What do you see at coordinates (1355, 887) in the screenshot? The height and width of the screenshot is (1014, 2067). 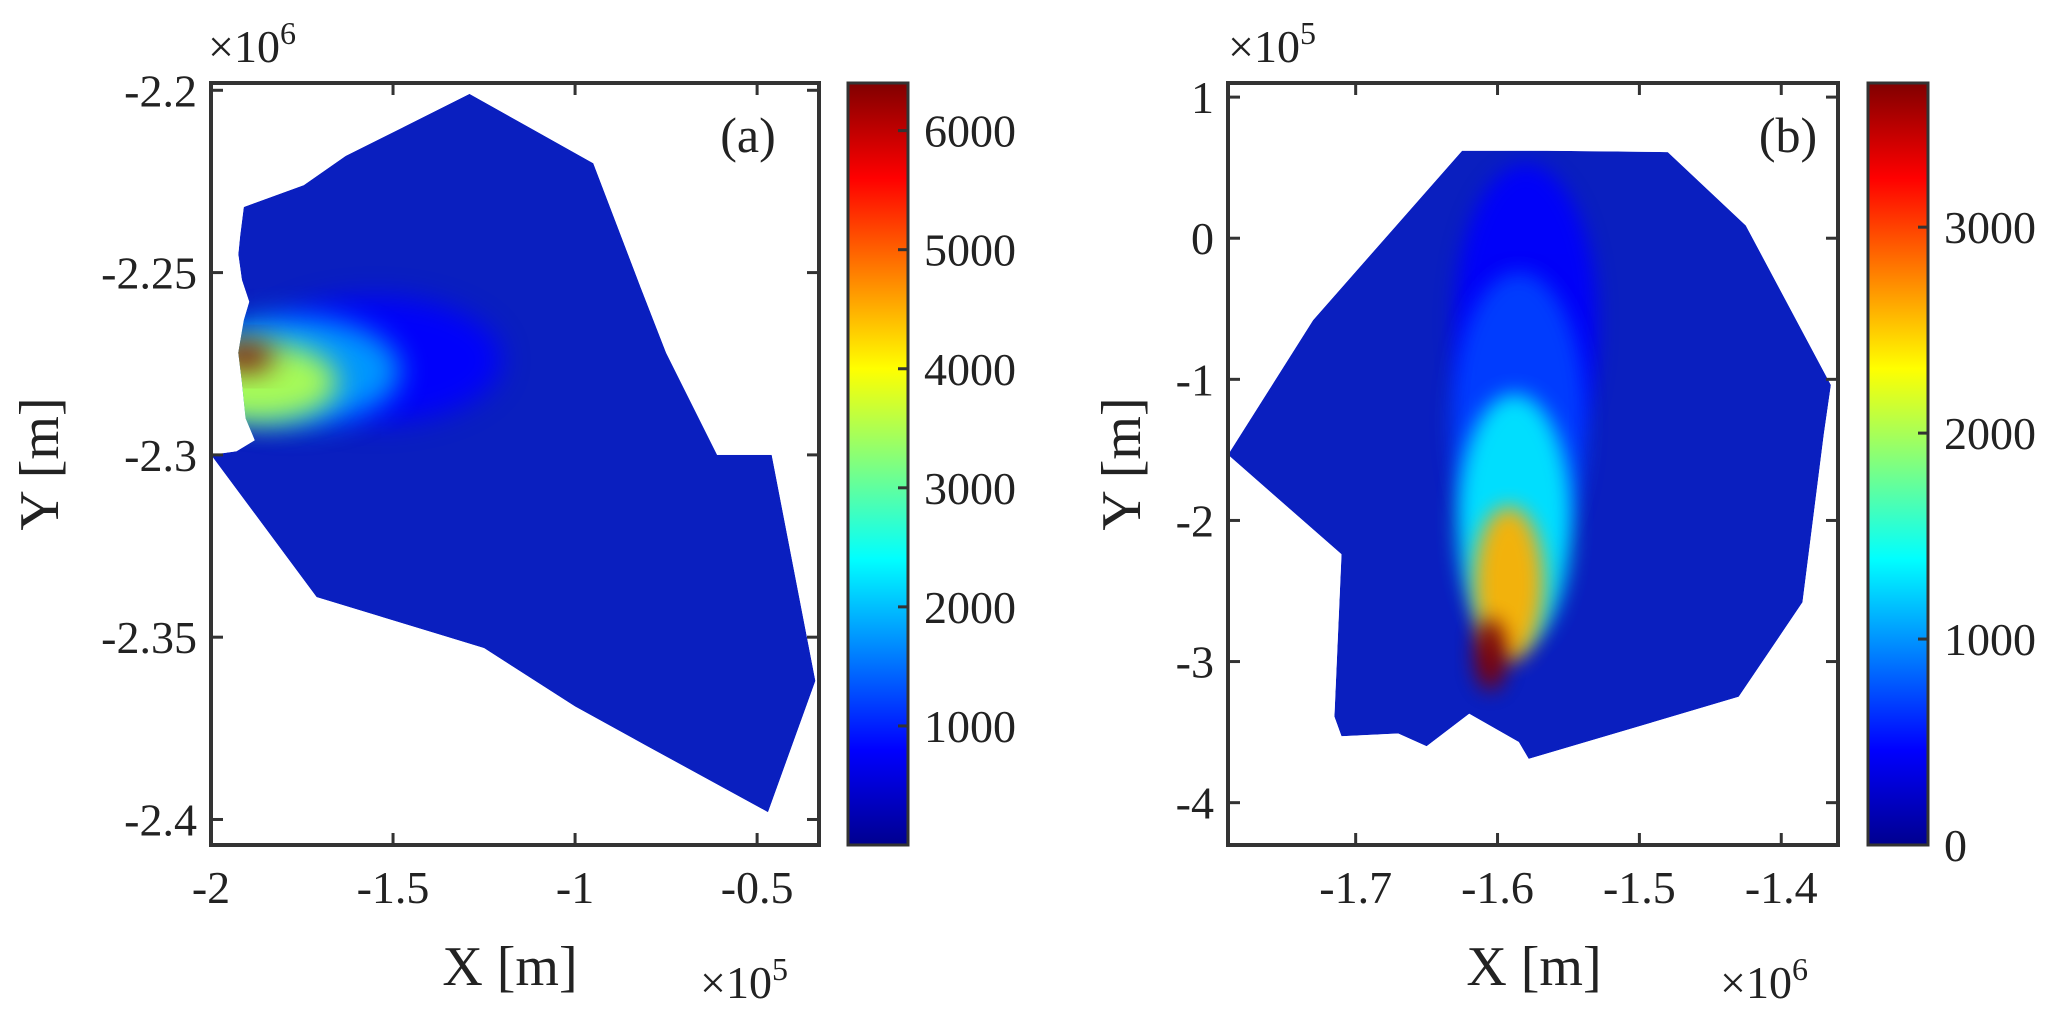 I see `axes-b-xtick-label: -1.7` at bounding box center [1355, 887].